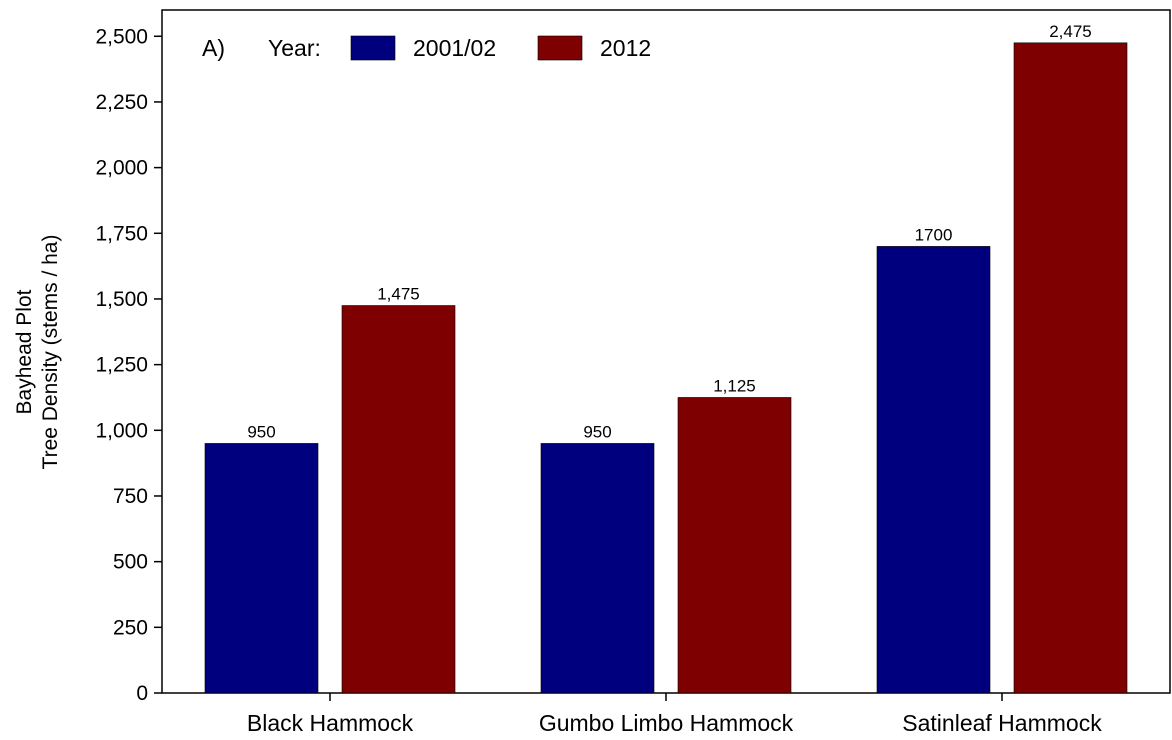  I want to click on legend: A) Year: 2001/02 2012, so click(426, 48).